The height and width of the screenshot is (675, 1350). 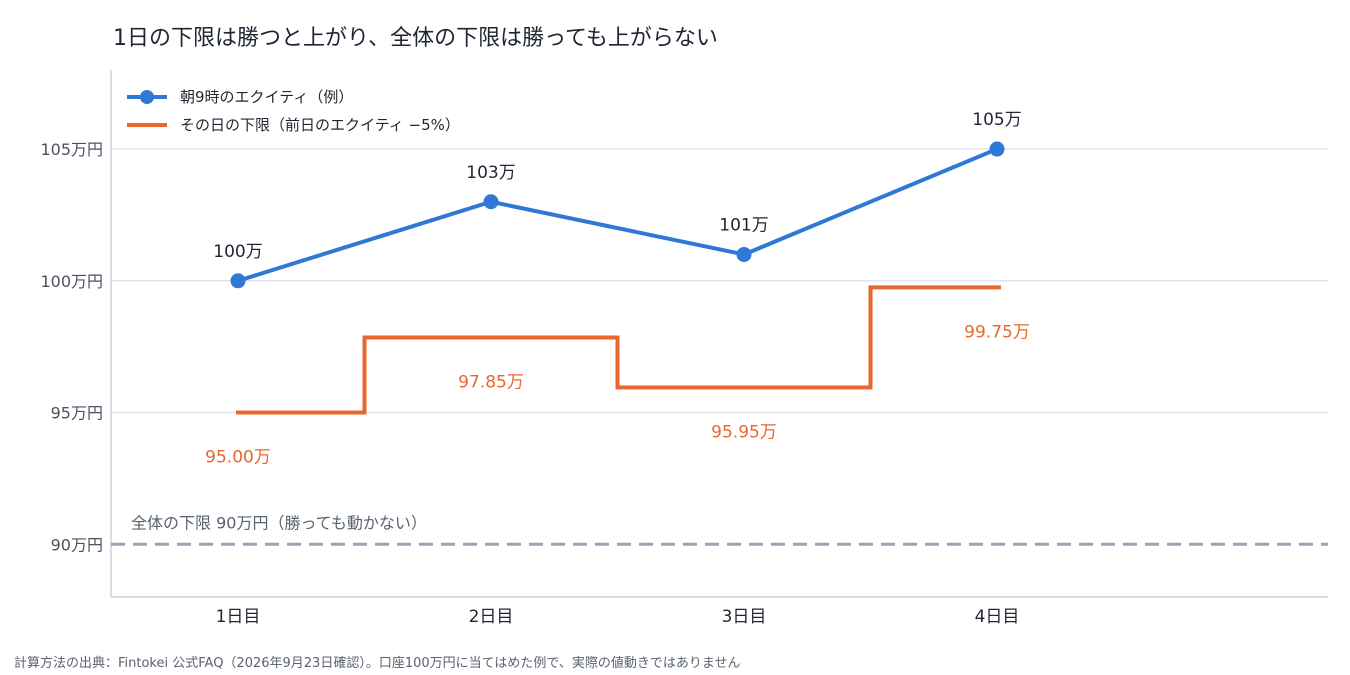 What do you see at coordinates (491, 617) in the screenshot?
I see `x-tick-label: 2日目` at bounding box center [491, 617].